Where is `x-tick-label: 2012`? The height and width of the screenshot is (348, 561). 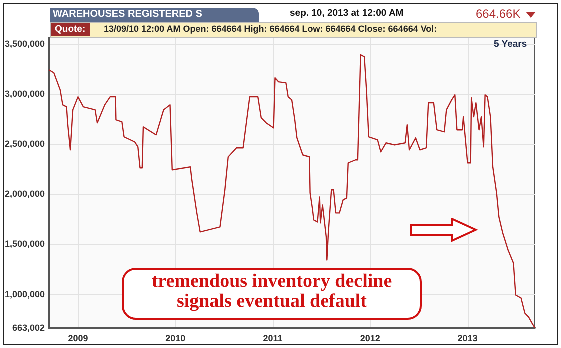 x-tick-label: 2012 is located at coordinates (370, 339).